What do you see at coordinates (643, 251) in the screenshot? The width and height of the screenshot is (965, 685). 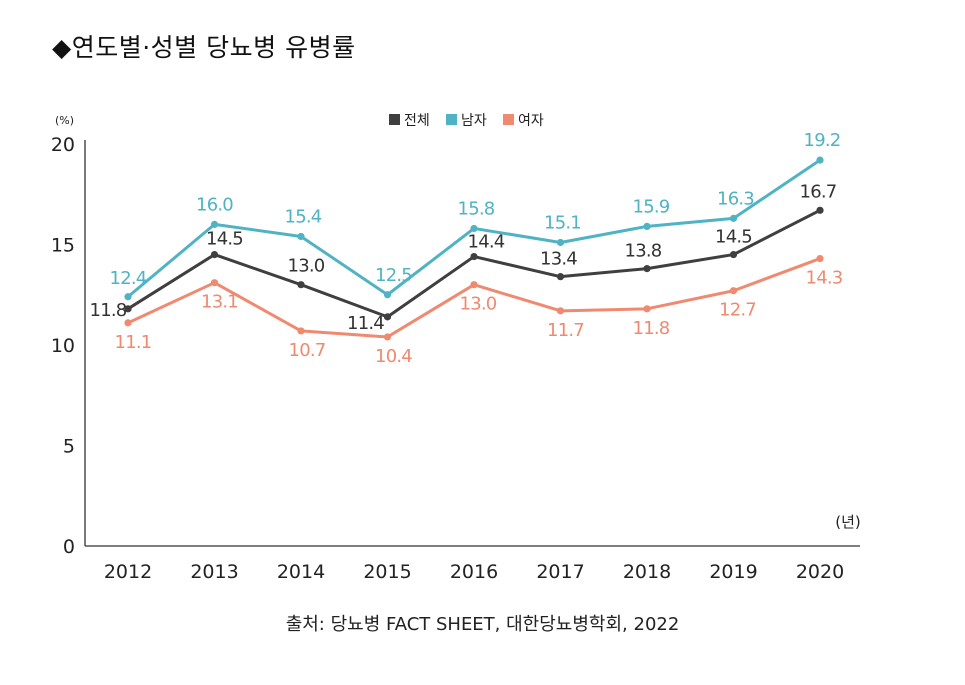 I see `data-label: 13.8` at bounding box center [643, 251].